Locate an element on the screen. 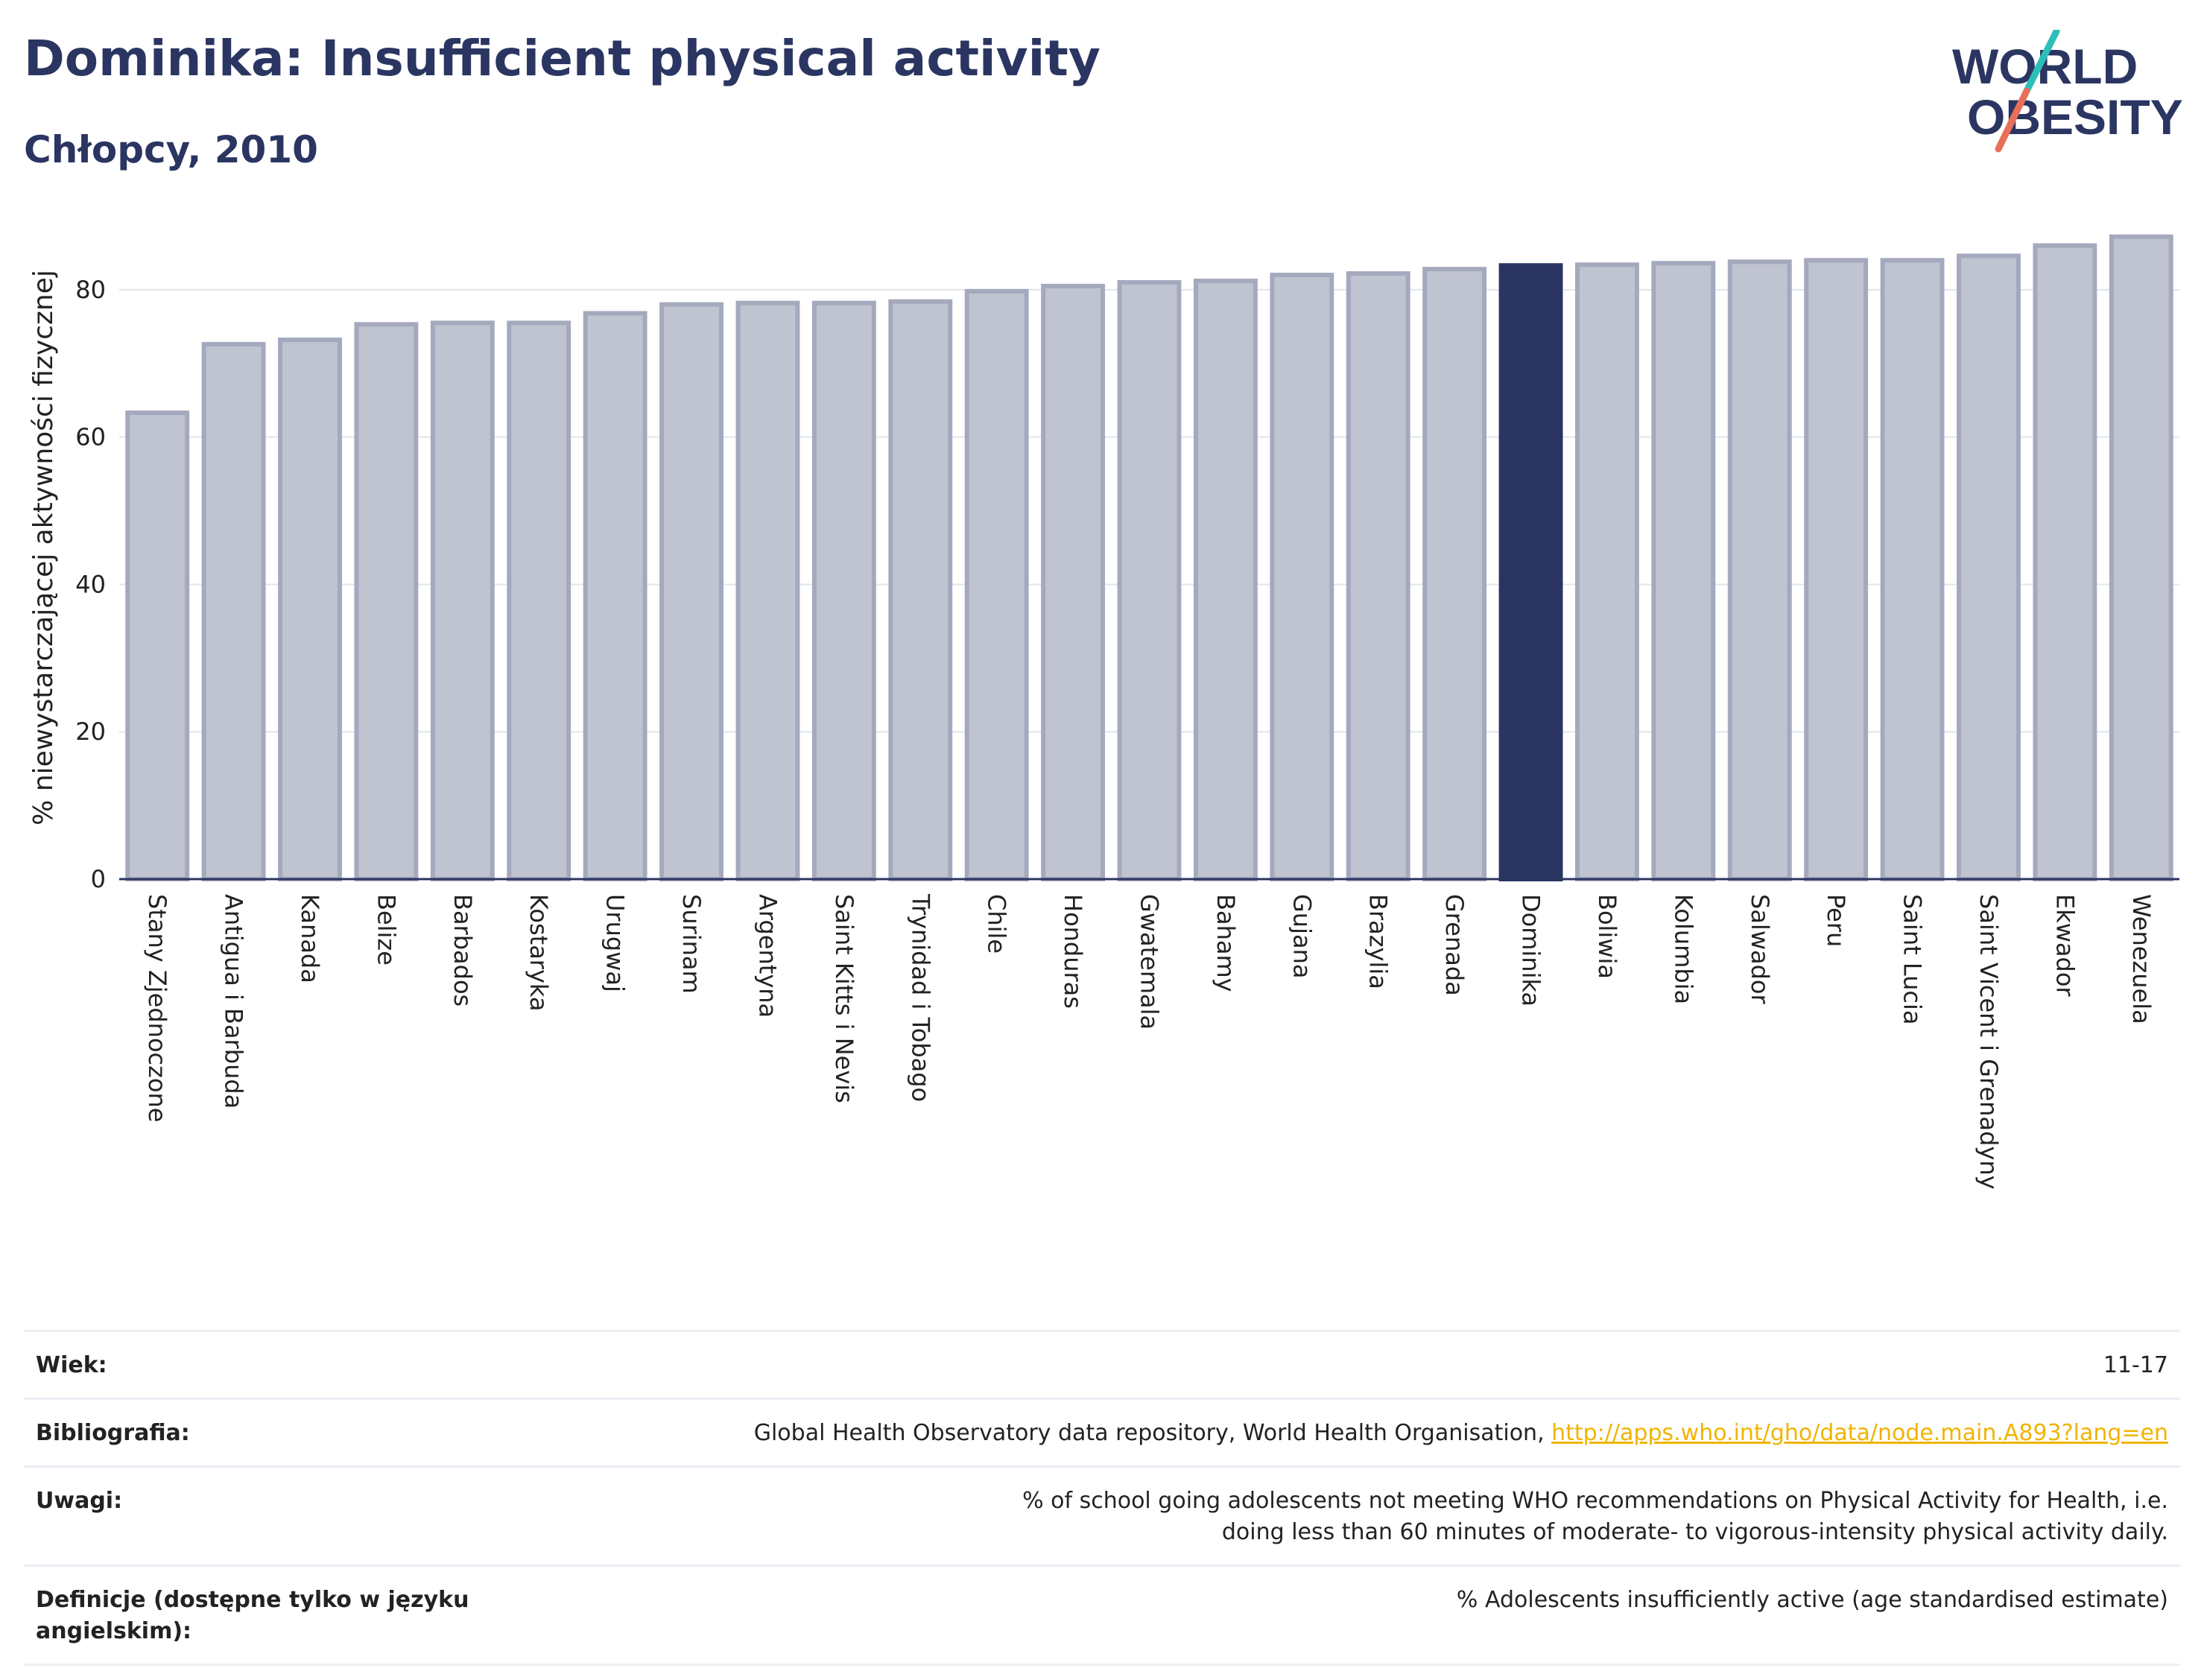 This screenshot has width=2204, height=1680. x-tick-label: Saint Kitts i Nevis is located at coordinates (844, 998).